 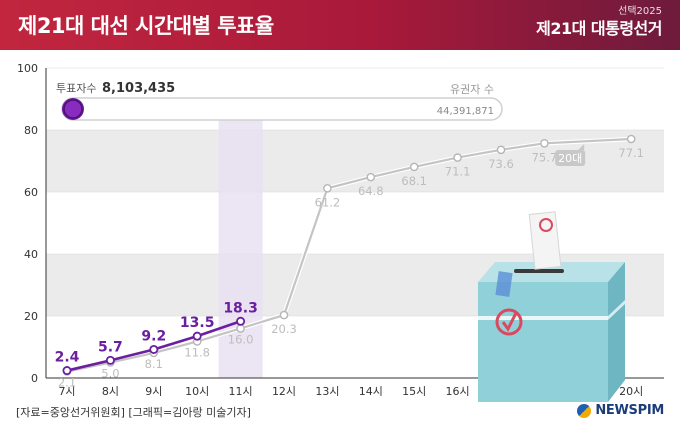 What do you see at coordinates (241, 391) in the screenshot?
I see `x-tick-label: 11시` at bounding box center [241, 391].